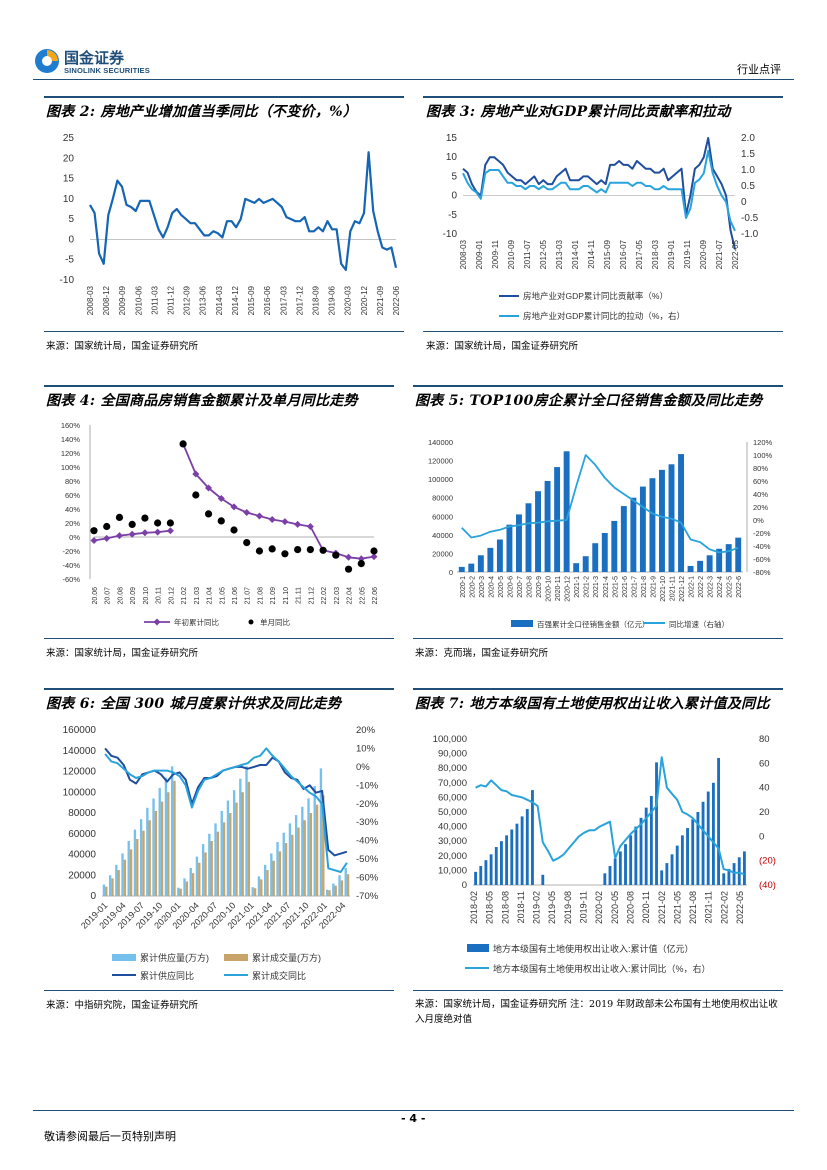 This screenshot has height=1170, width=827. I want to click on fig5-title: 图表 5: TOP100房企累计全口径销售金额及同比走势, so click(589, 401).